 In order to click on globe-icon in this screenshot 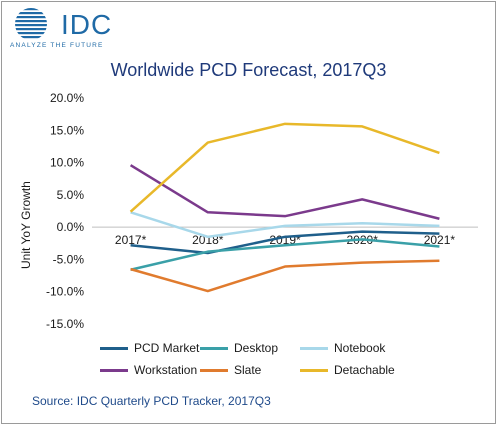, I will do `click(31, 23)`.